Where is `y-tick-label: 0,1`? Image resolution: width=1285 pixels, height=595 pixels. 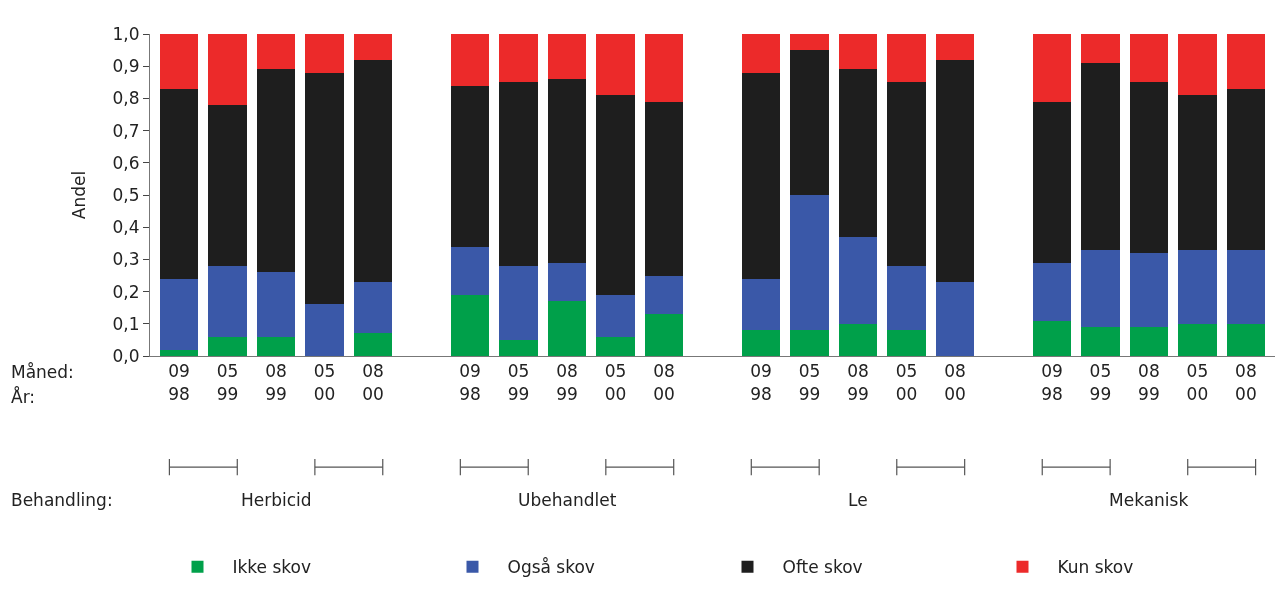
y-tick-label: 0,1 is located at coordinates (126, 323).